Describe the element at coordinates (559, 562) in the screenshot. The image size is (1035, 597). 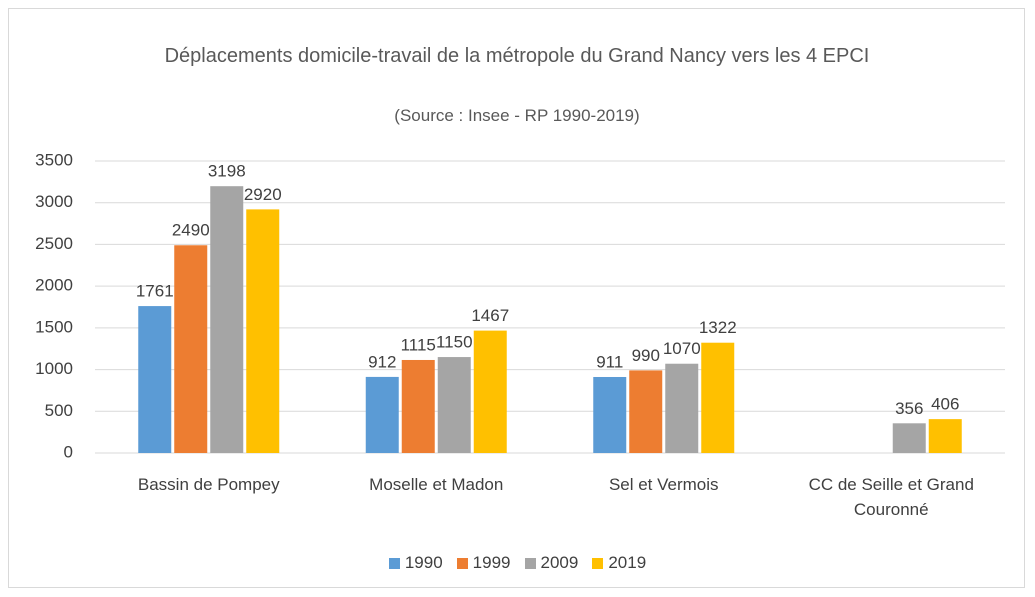
I see `legend-label: 2009` at that location.